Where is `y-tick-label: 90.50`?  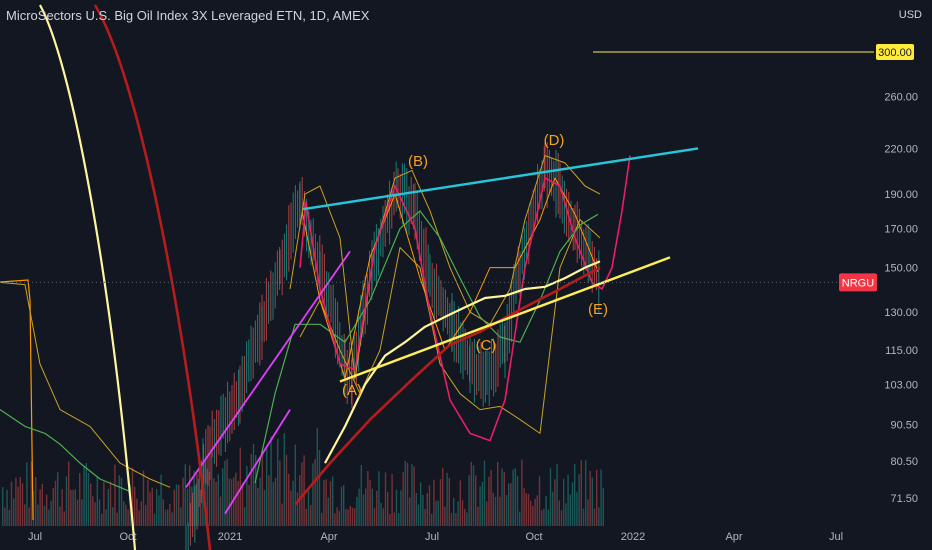 y-tick-label: 90.50 is located at coordinates (904, 426).